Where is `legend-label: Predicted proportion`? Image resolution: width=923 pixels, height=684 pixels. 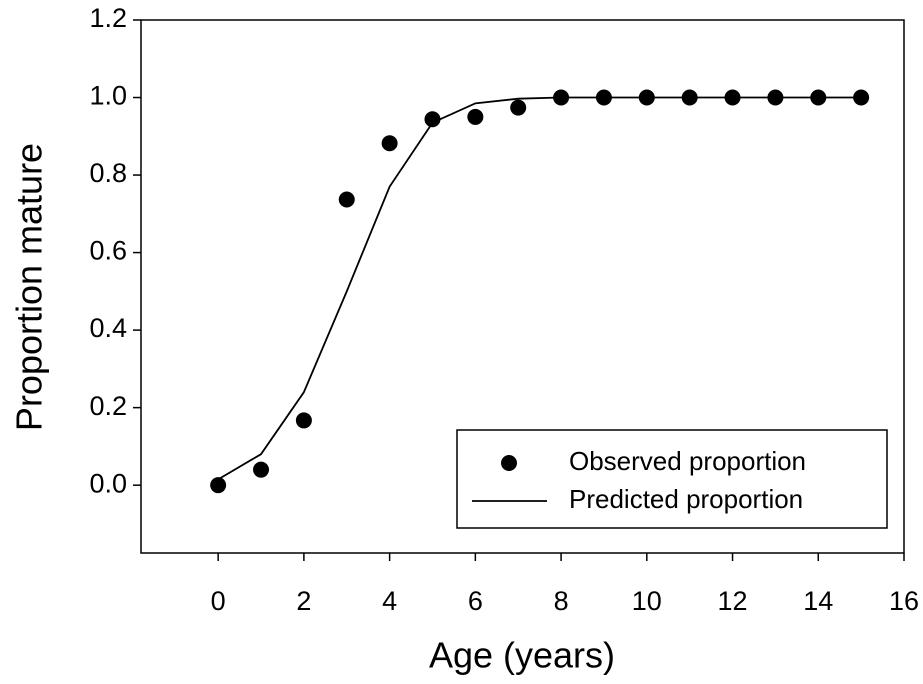 legend-label: Predicted proportion is located at coordinates (686, 499).